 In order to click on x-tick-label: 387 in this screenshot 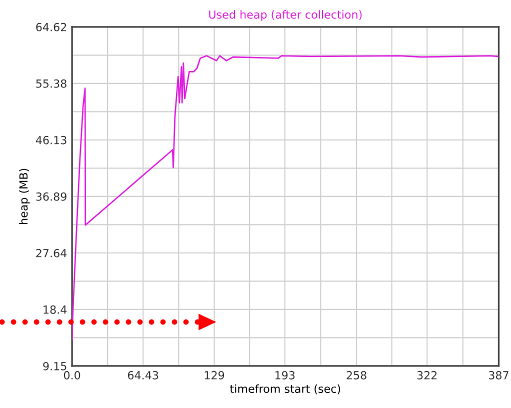, I will do `click(498, 375)`.